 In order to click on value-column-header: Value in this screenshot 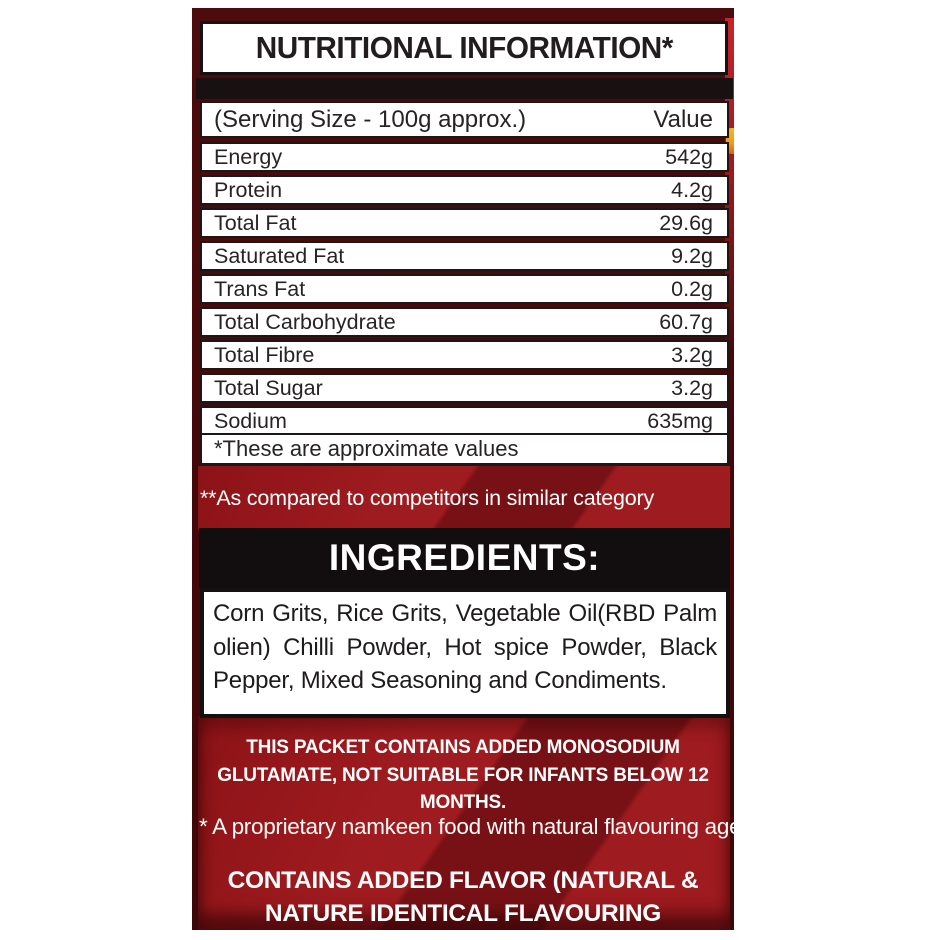, I will do `click(683, 119)`.